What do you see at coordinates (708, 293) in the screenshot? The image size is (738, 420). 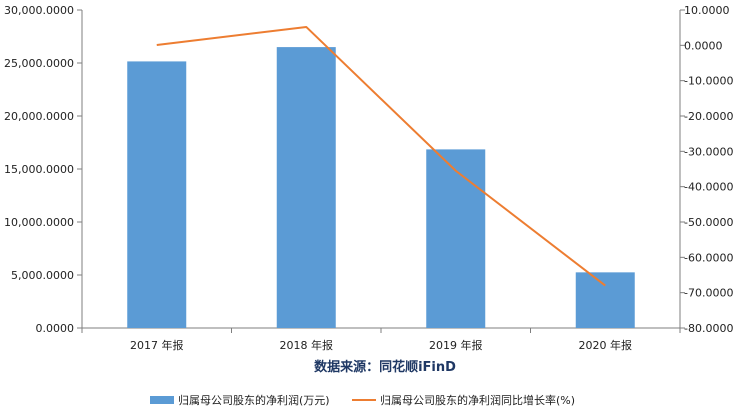 I see `right-tick-label: -70.0000` at bounding box center [708, 293].